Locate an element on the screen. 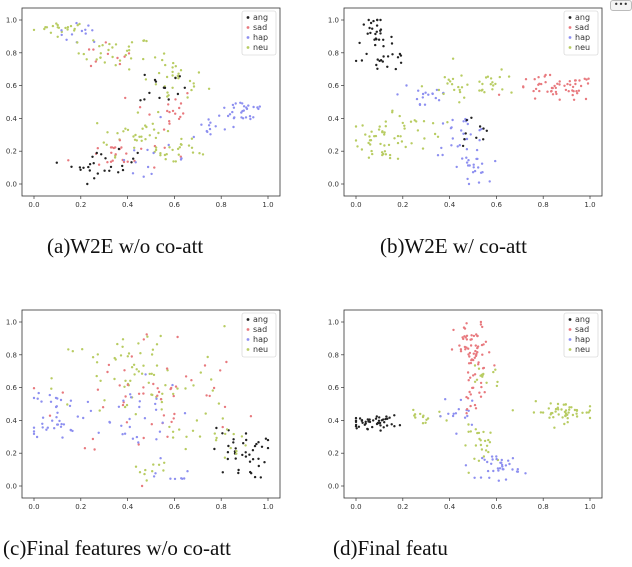  more-options-button: ••• is located at coordinates (621, 5).